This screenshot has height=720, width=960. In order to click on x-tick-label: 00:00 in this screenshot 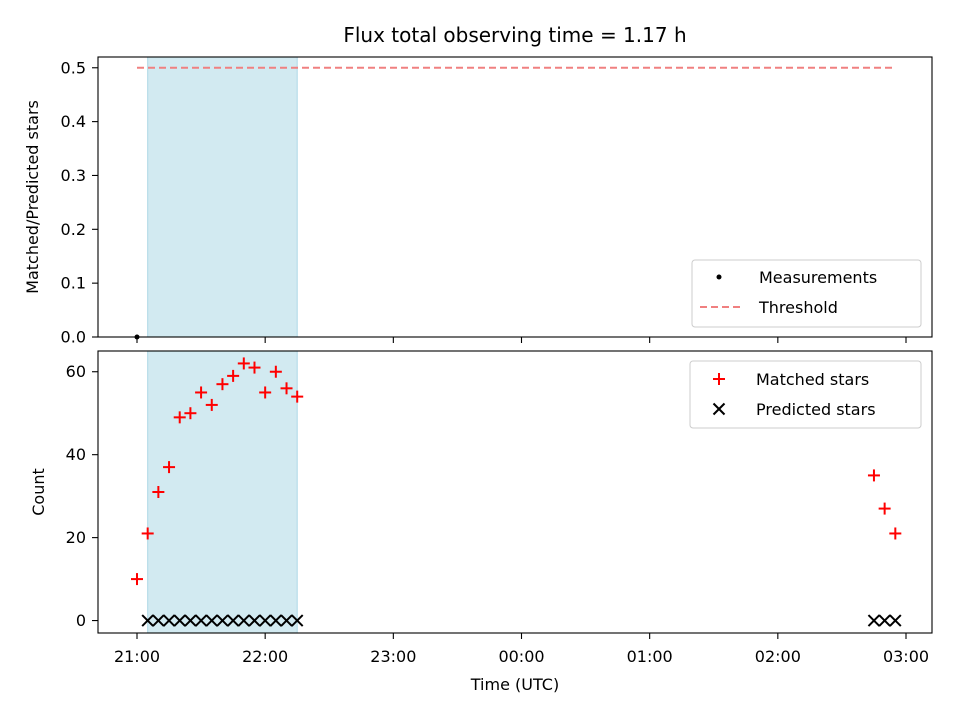, I will do `click(521, 656)`.